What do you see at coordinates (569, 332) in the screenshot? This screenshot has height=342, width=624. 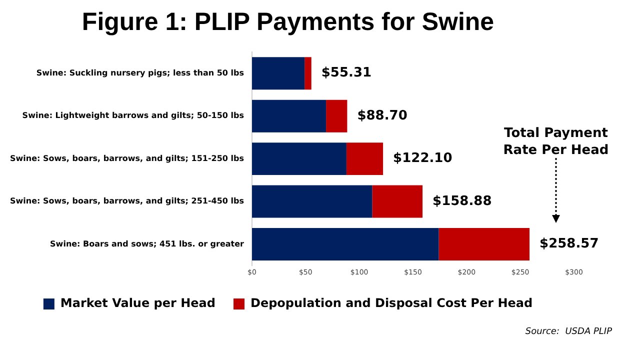 I see `source-note: Source: USDA PLIP` at bounding box center [569, 332].